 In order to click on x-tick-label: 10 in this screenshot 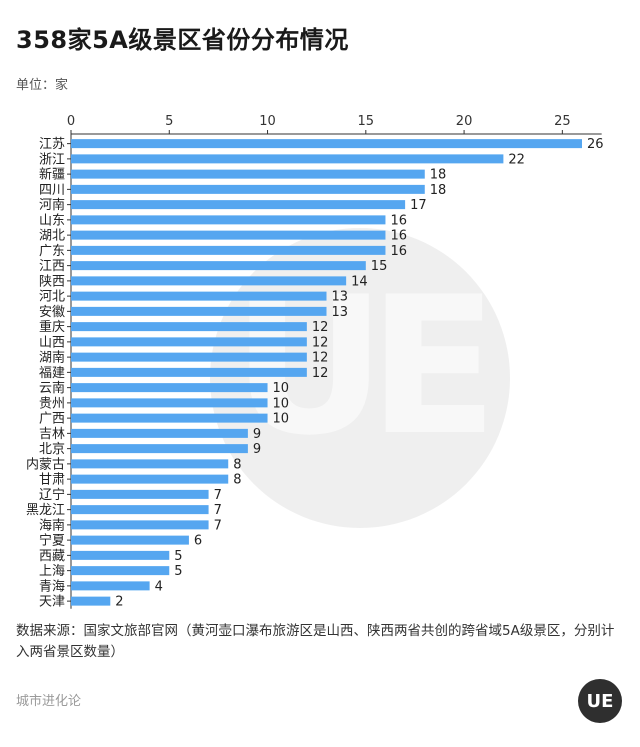, I will do `click(267, 121)`.